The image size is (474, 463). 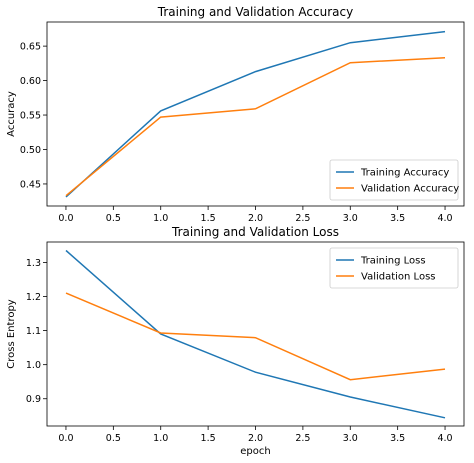 I want to click on chart1-y-axis-label: Accuracy, so click(x=11, y=114).